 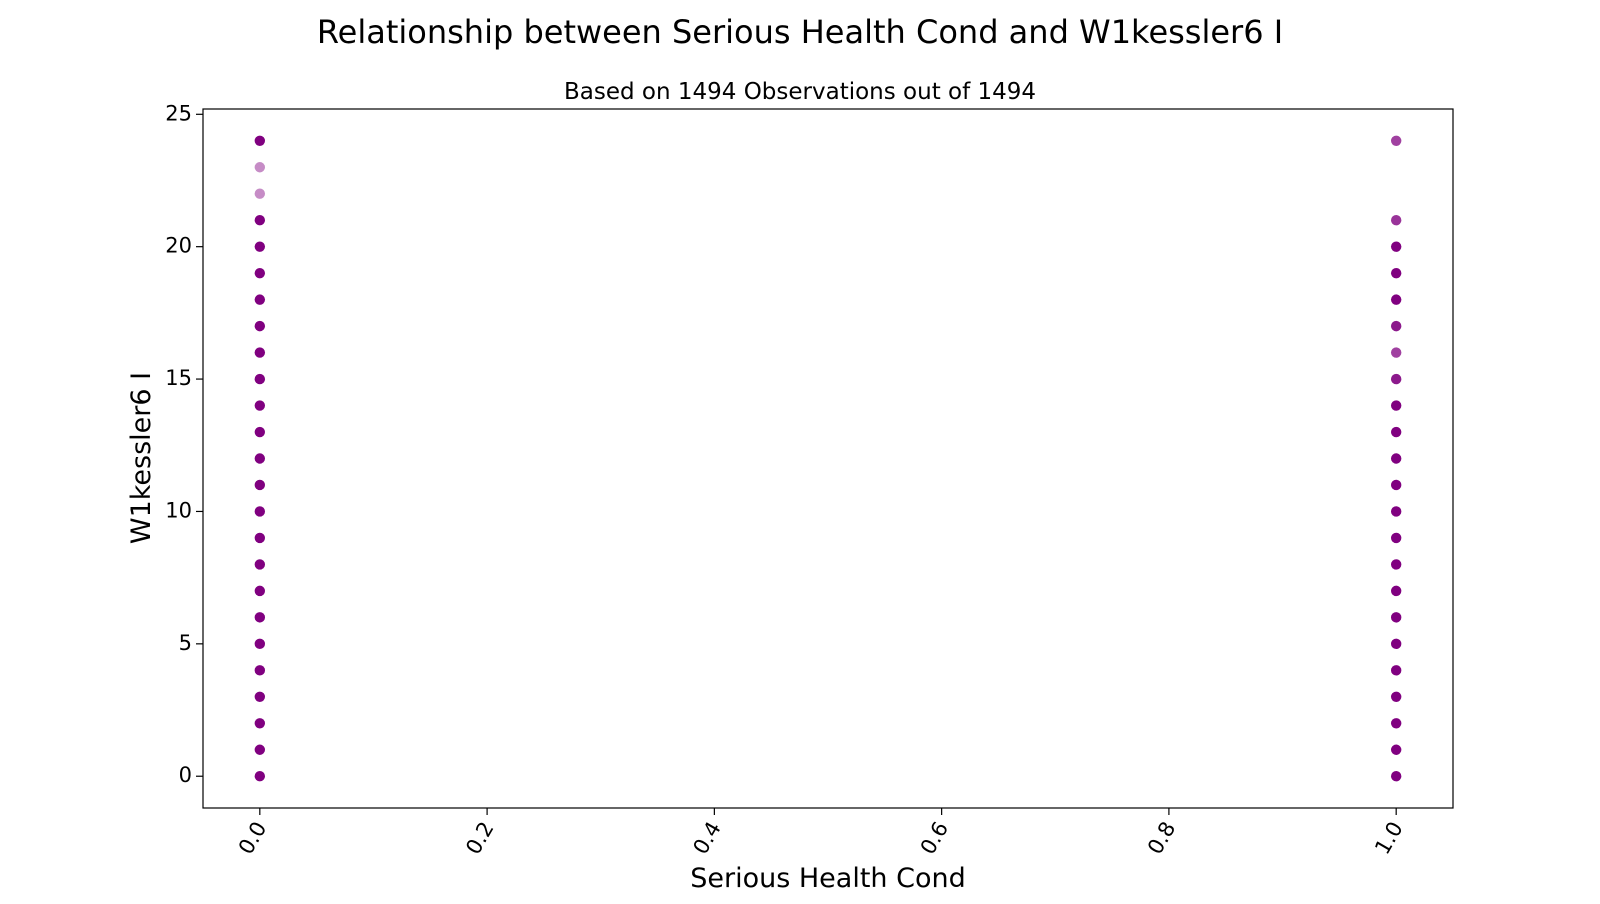 What do you see at coordinates (821, 833) in the screenshot?
I see `x-axis-ticks: 0.0 0.2 0.4 0.6 0.8 1.0` at bounding box center [821, 833].